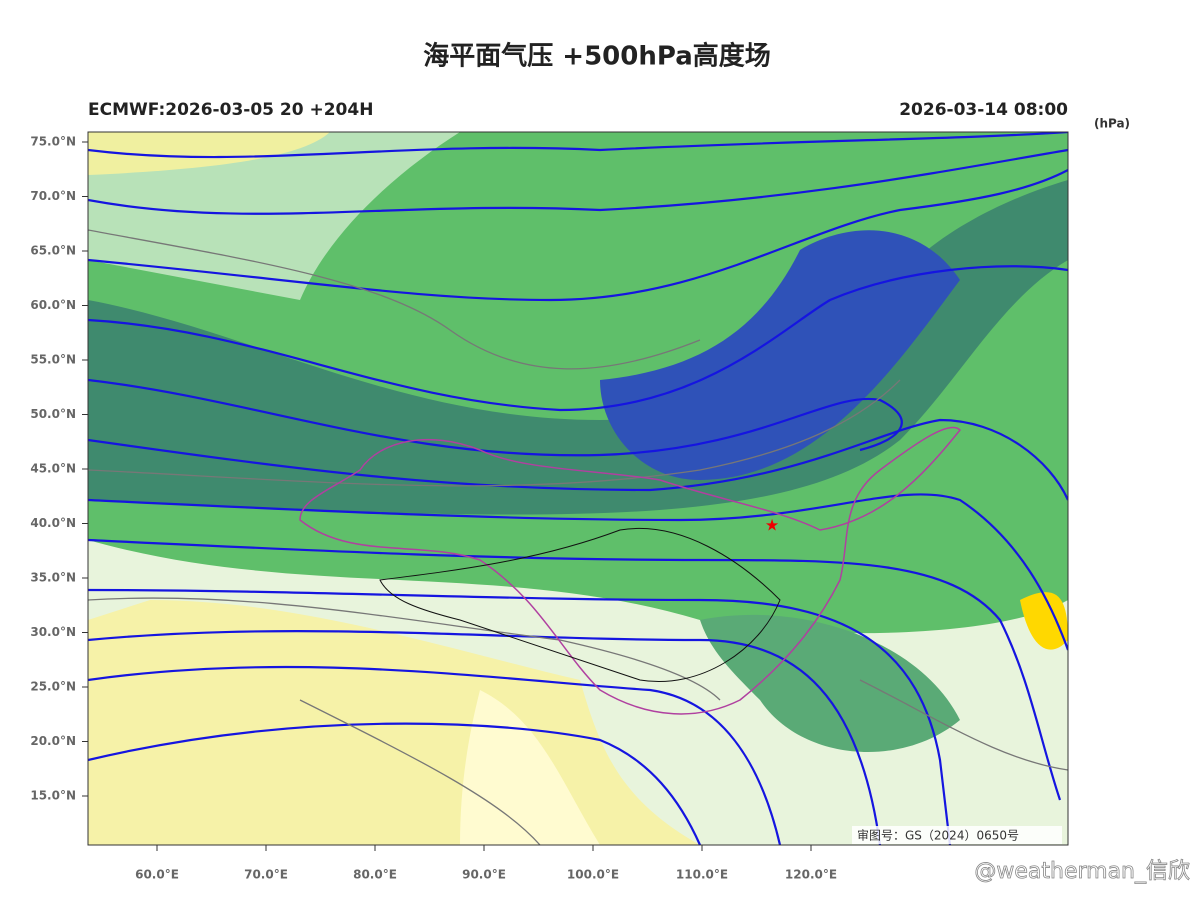 The width and height of the screenshot is (1201, 904). Describe the element at coordinates (702, 875) in the screenshot. I see `lon-label: 110.0°E` at that location.